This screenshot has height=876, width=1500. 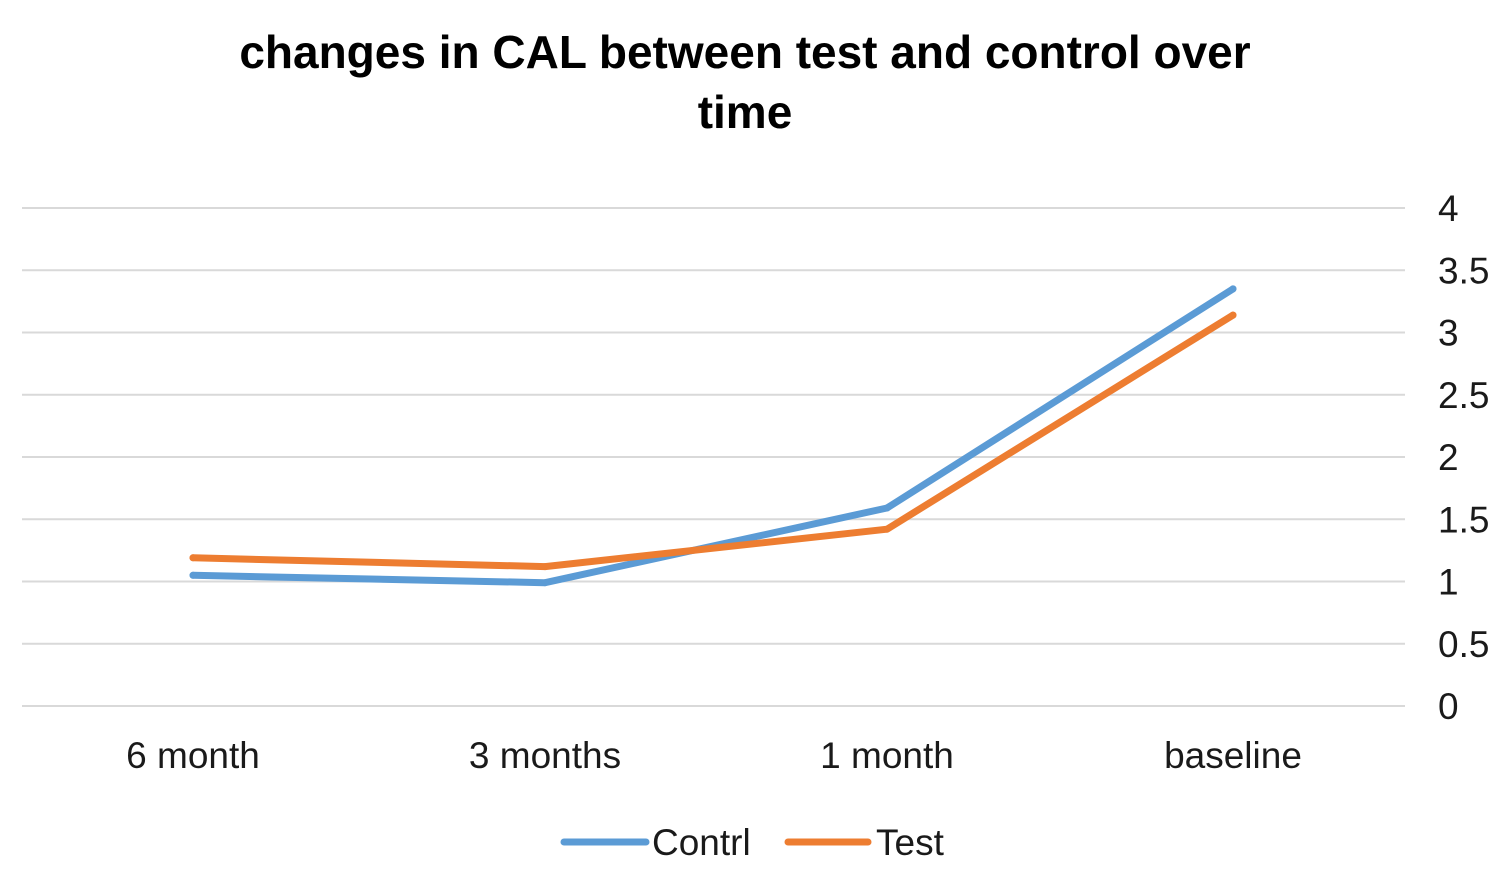 What do you see at coordinates (1448, 208) in the screenshot?
I see `y-tick-label: 4` at bounding box center [1448, 208].